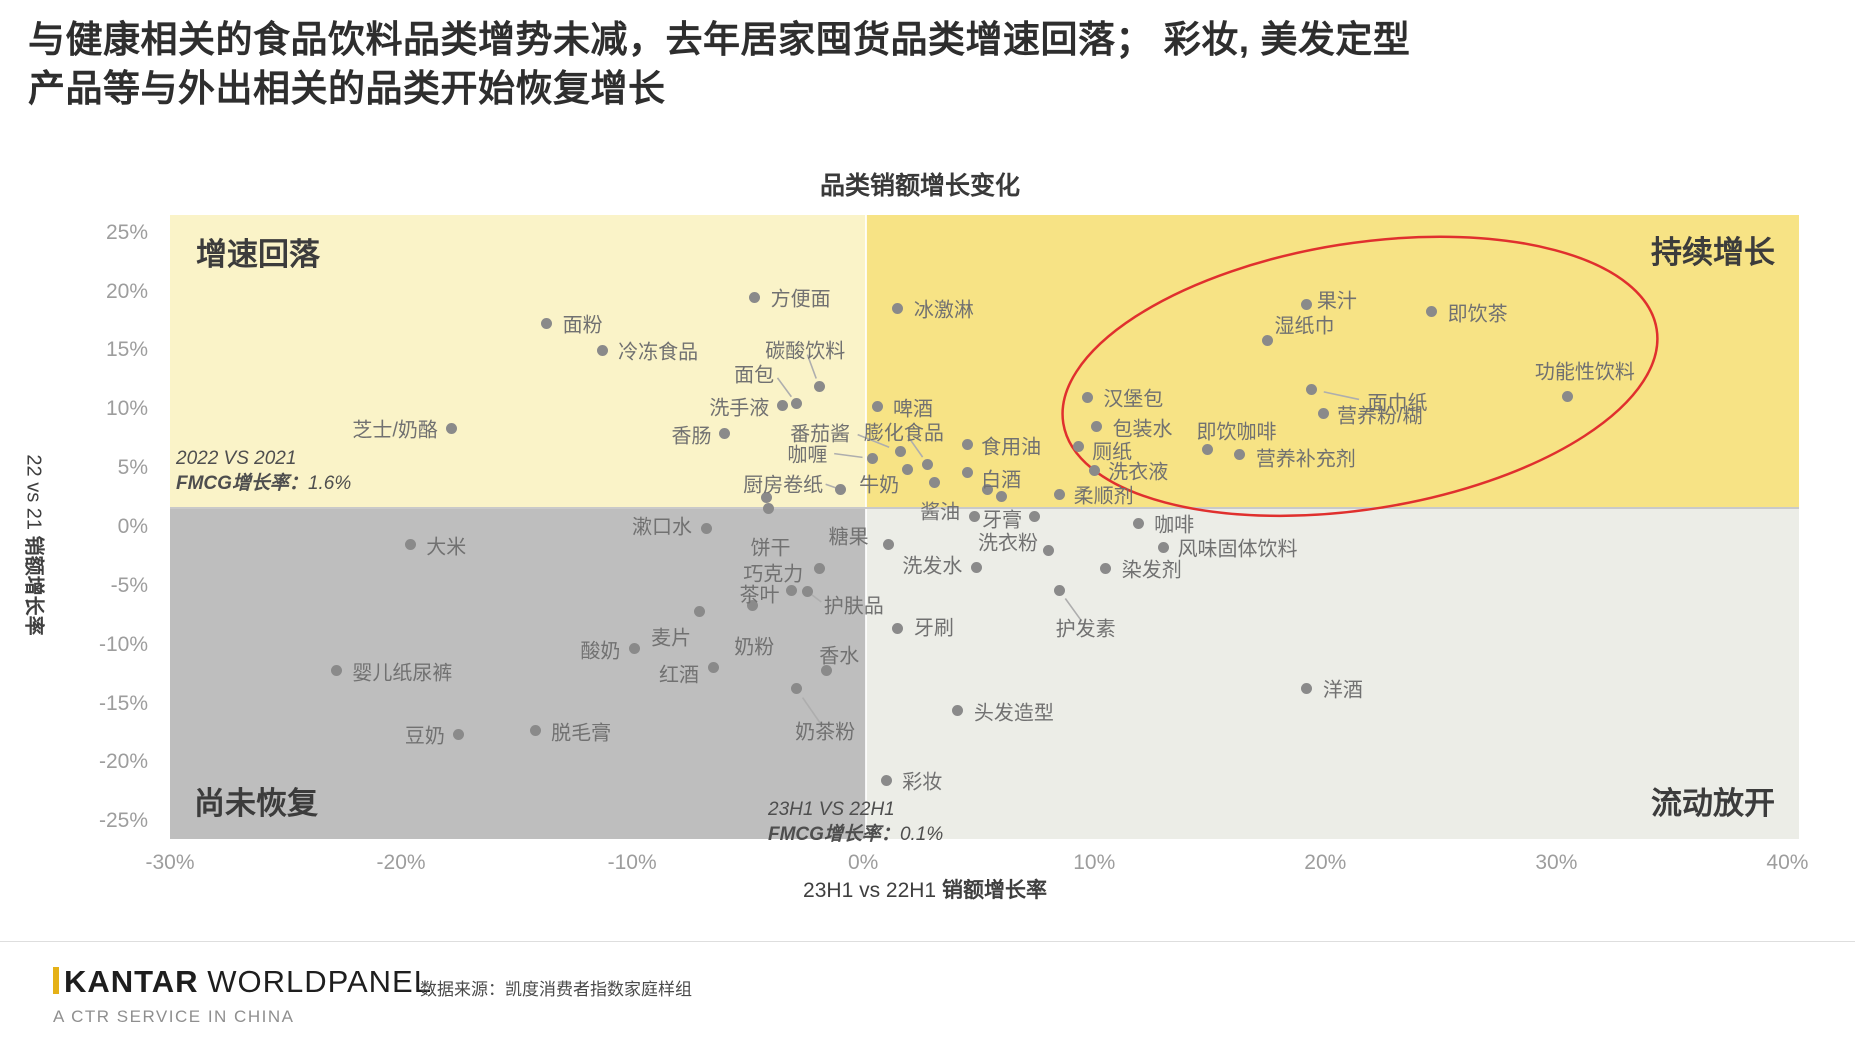 This screenshot has height=1041, width=1855. What do you see at coordinates (770, 548) in the screenshot?
I see `data-point-label: 饼干` at bounding box center [770, 548].